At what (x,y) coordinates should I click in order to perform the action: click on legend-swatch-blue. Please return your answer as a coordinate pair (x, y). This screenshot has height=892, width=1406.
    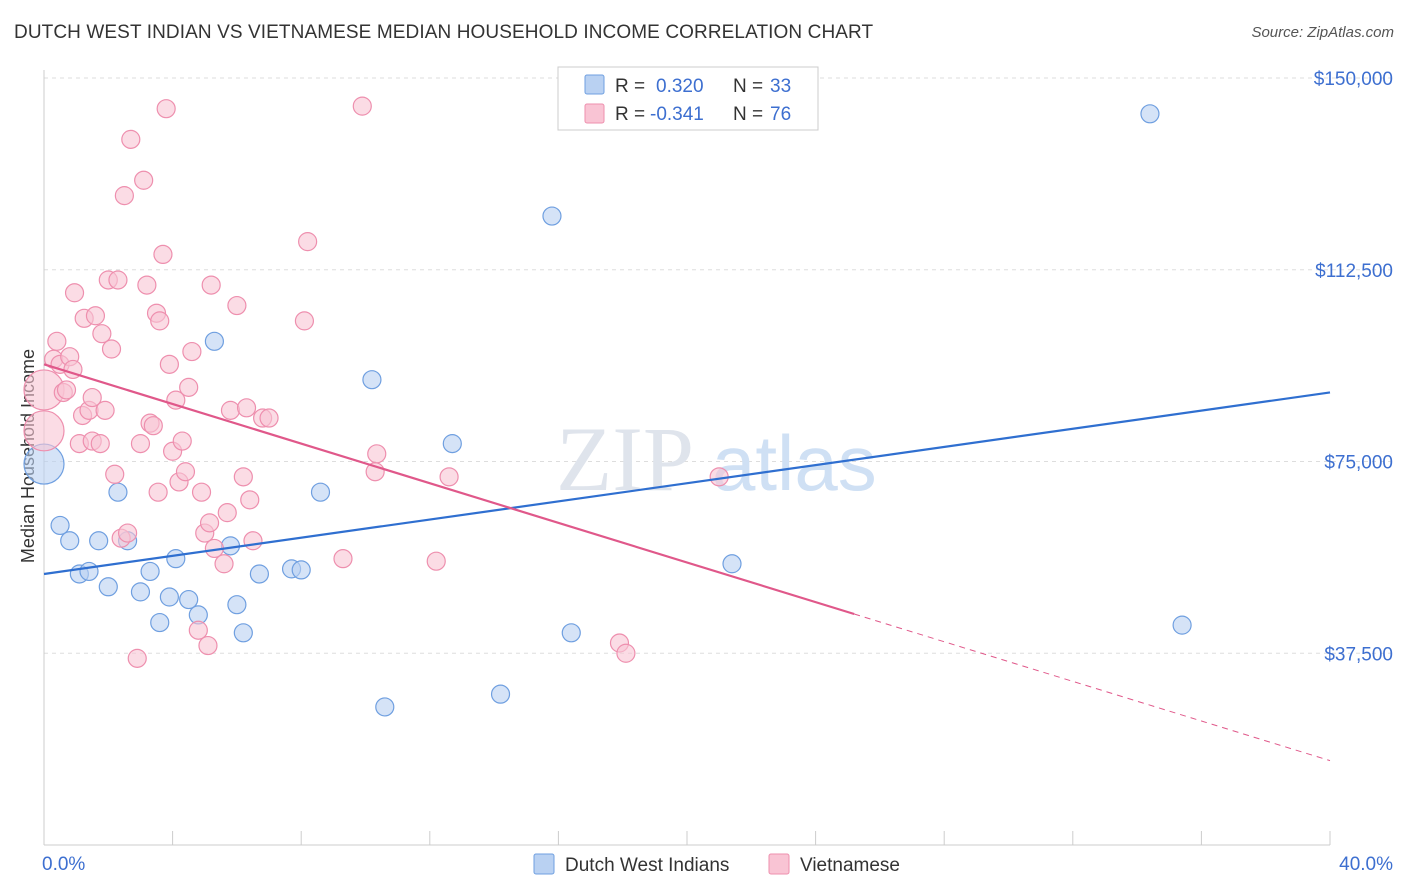
    Looking at the image, I should click on (594, 84).